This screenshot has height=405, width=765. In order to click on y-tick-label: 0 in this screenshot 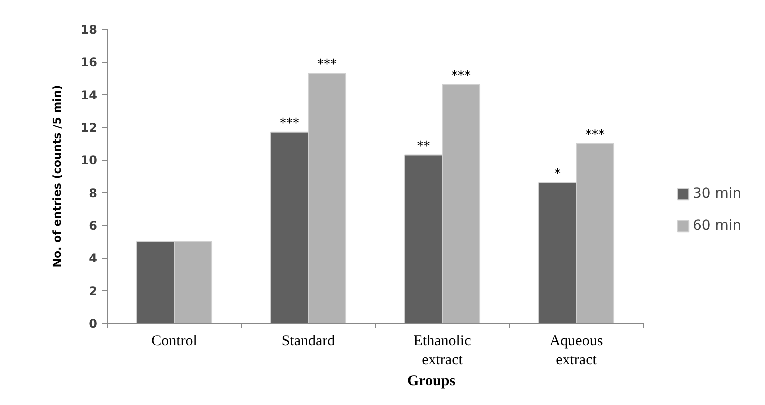, I will do `click(93, 324)`.